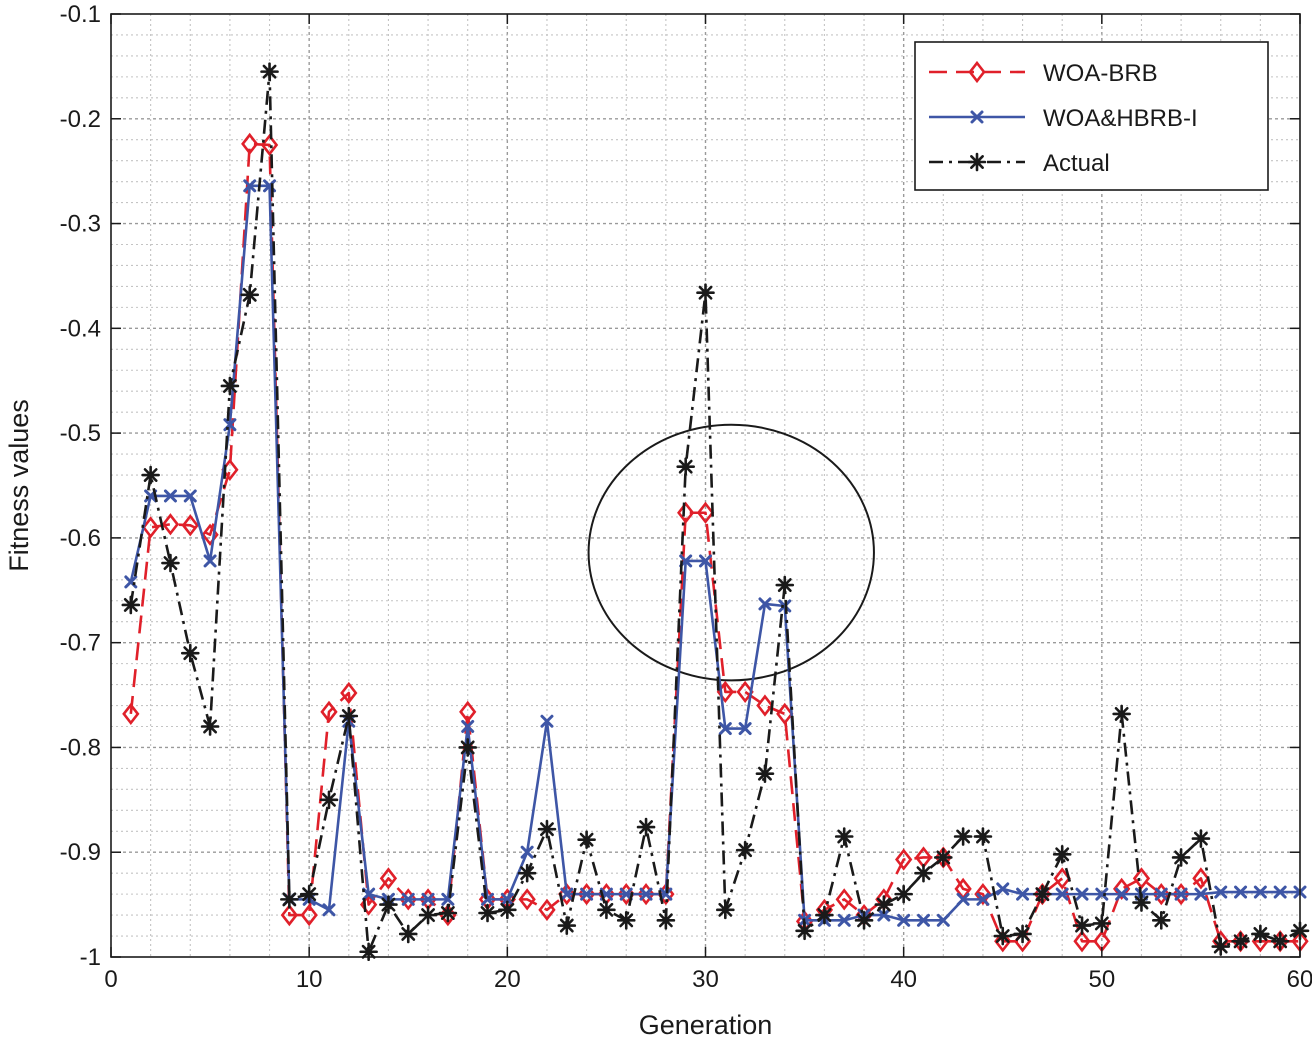 Image resolution: width=1312 pixels, height=1042 pixels. What do you see at coordinates (80, 224) in the screenshot?
I see `y-tick-label: -0.3` at bounding box center [80, 224].